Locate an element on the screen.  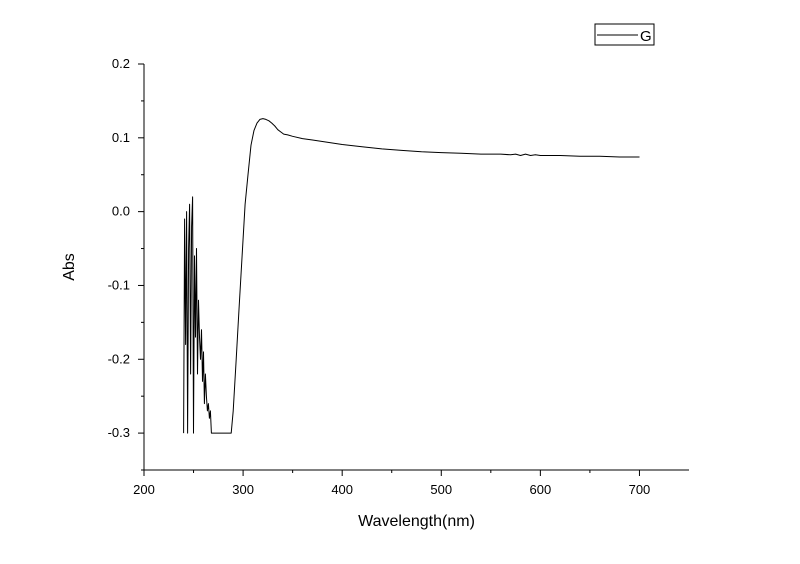
y-axis-title: Abs is located at coordinates (69, 267).